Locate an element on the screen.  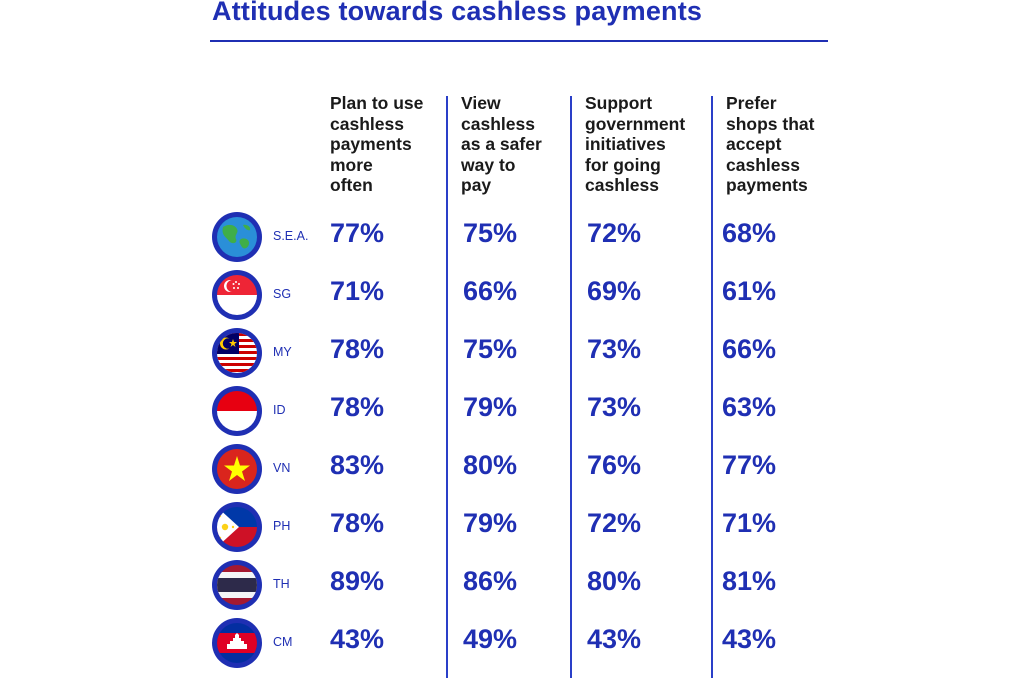
value-cell: 61% is located at coordinates (749, 291).